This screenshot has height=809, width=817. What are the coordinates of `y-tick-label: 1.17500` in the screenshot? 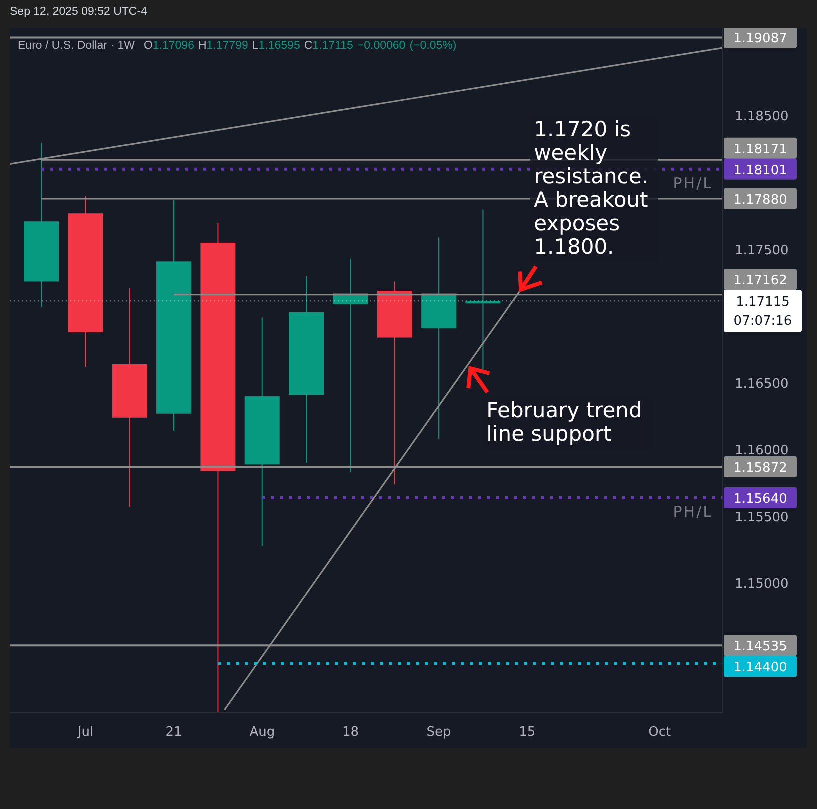 It's located at (762, 250).